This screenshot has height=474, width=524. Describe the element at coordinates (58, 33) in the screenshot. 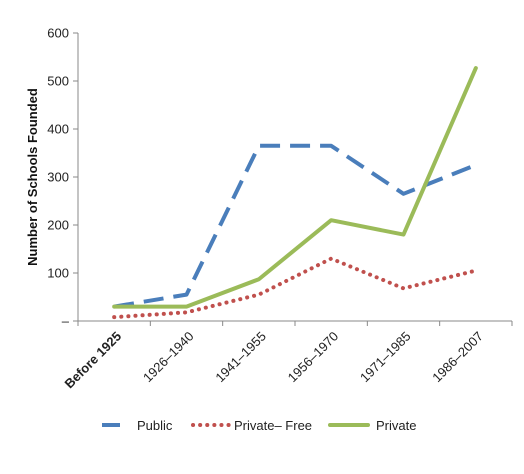

I see `y-tick-label: 600` at that location.